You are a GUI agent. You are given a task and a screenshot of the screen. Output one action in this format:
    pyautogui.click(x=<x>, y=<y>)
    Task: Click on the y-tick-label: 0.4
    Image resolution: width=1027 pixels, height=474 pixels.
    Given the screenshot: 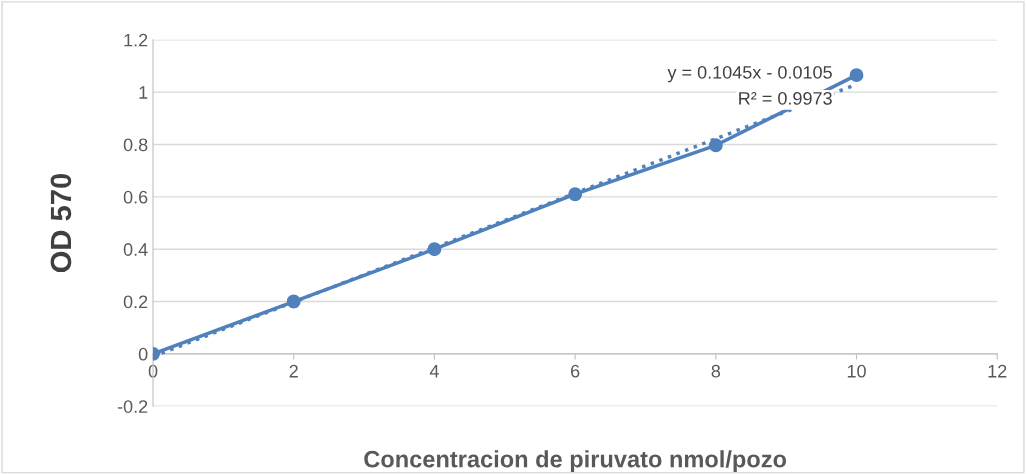 What is the action you would take?
    pyautogui.click(x=135, y=249)
    